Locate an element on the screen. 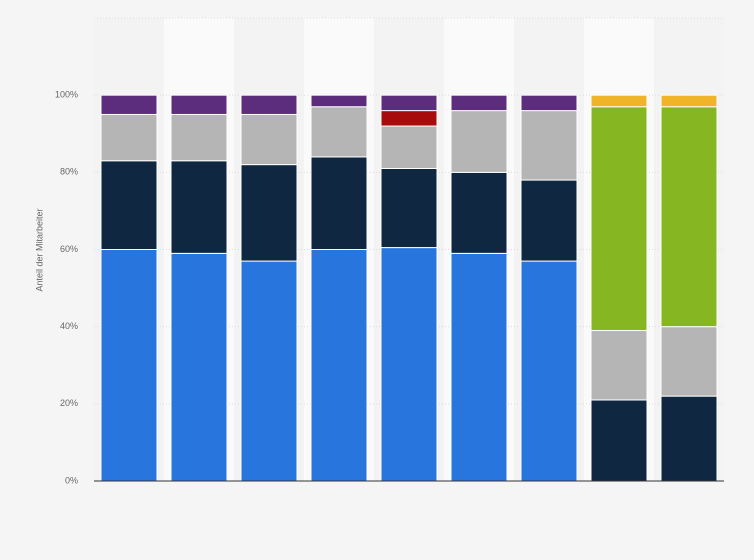  y-tick-label: 0% is located at coordinates (71, 480).